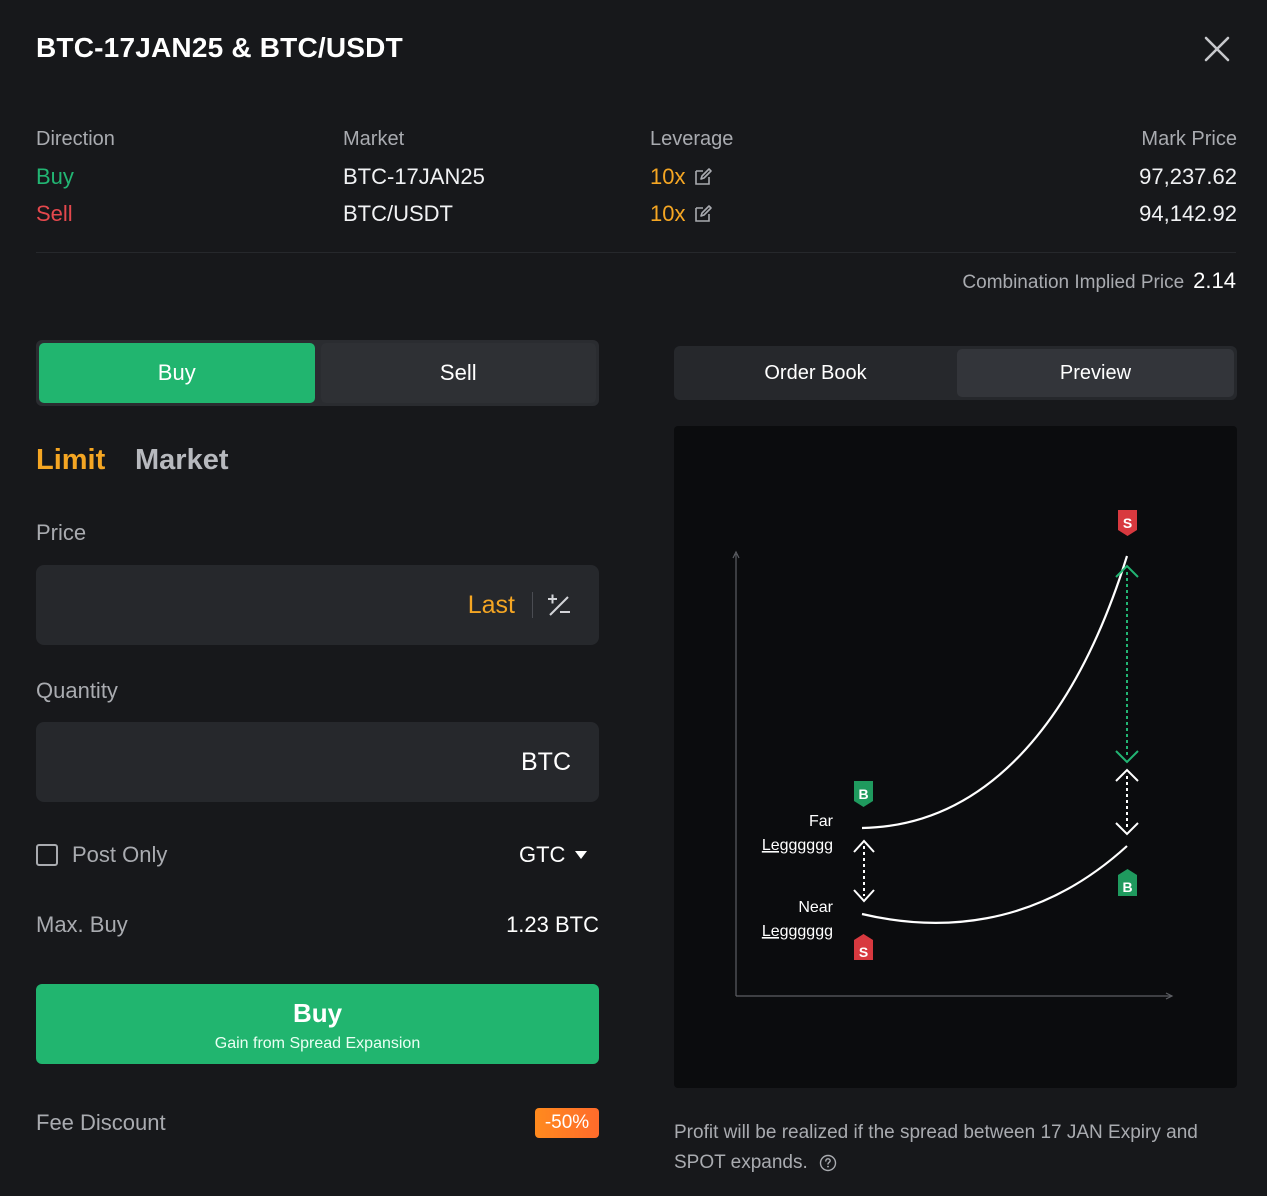 This screenshot has width=1267, height=1196. I want to click on tag-s-far: S, so click(1127, 523).